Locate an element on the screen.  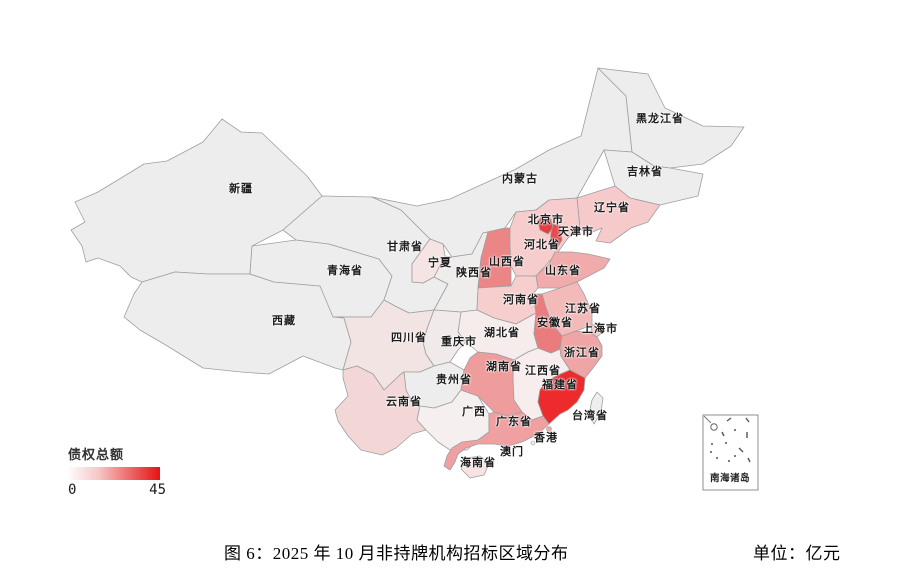
region-heilongjiang is located at coordinates (671, 118).